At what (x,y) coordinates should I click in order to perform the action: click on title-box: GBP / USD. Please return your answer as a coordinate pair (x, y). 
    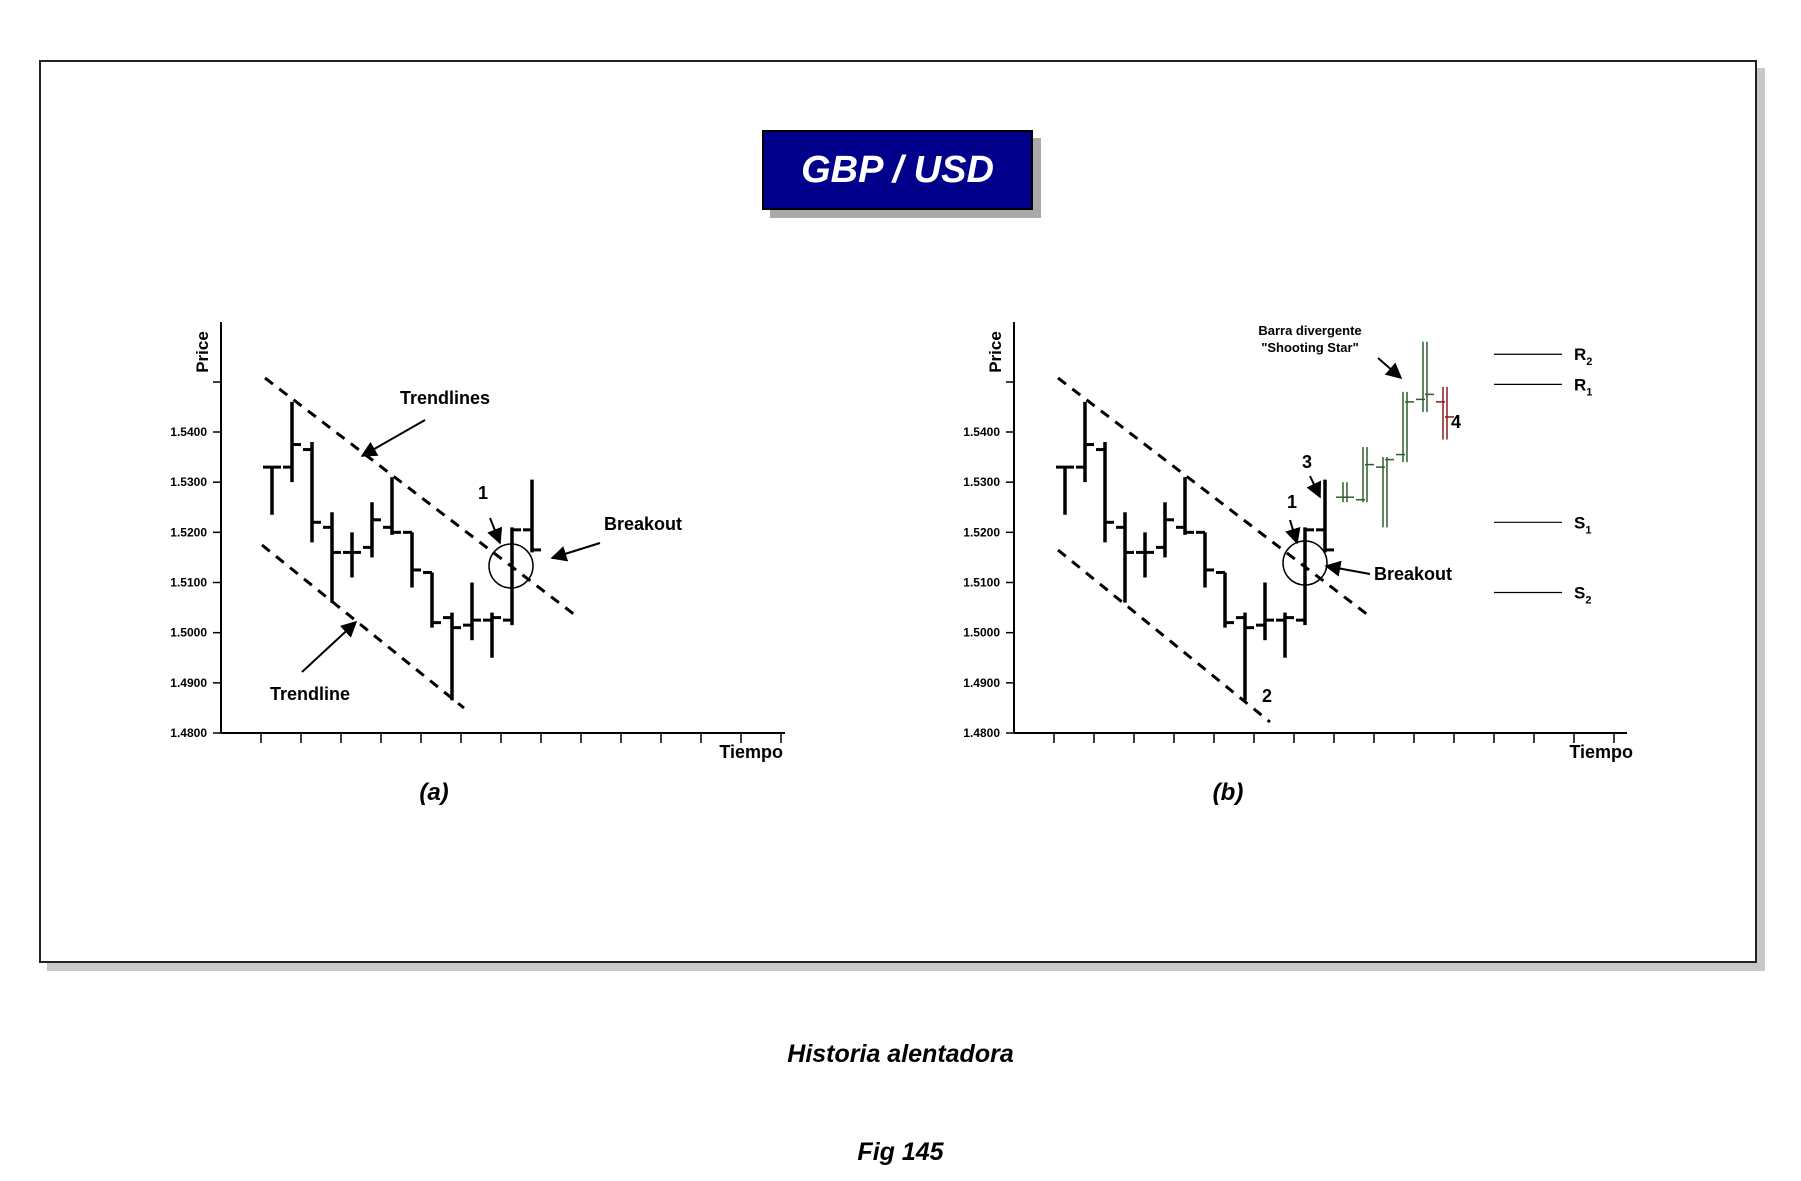
    Looking at the image, I should click on (897, 170).